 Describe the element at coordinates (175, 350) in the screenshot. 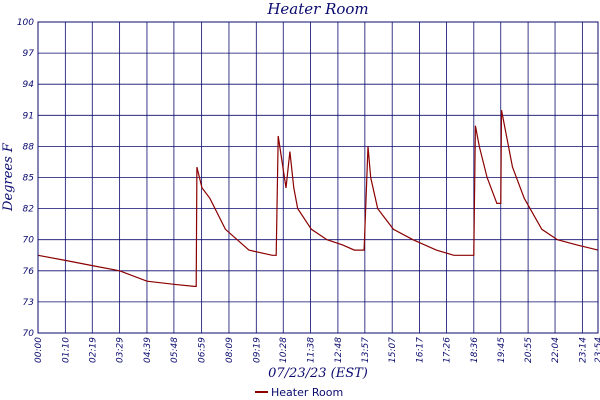

I see `x-tick-label: 05:48` at that location.